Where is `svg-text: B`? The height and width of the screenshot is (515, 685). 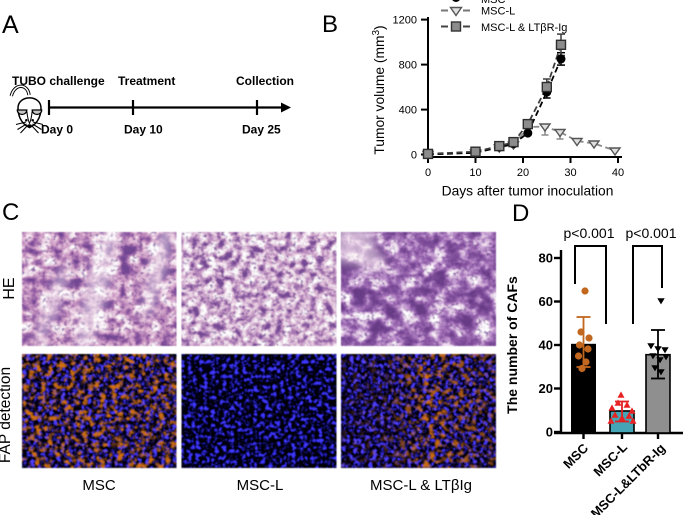
svg-text: B is located at coordinates (330, 24).